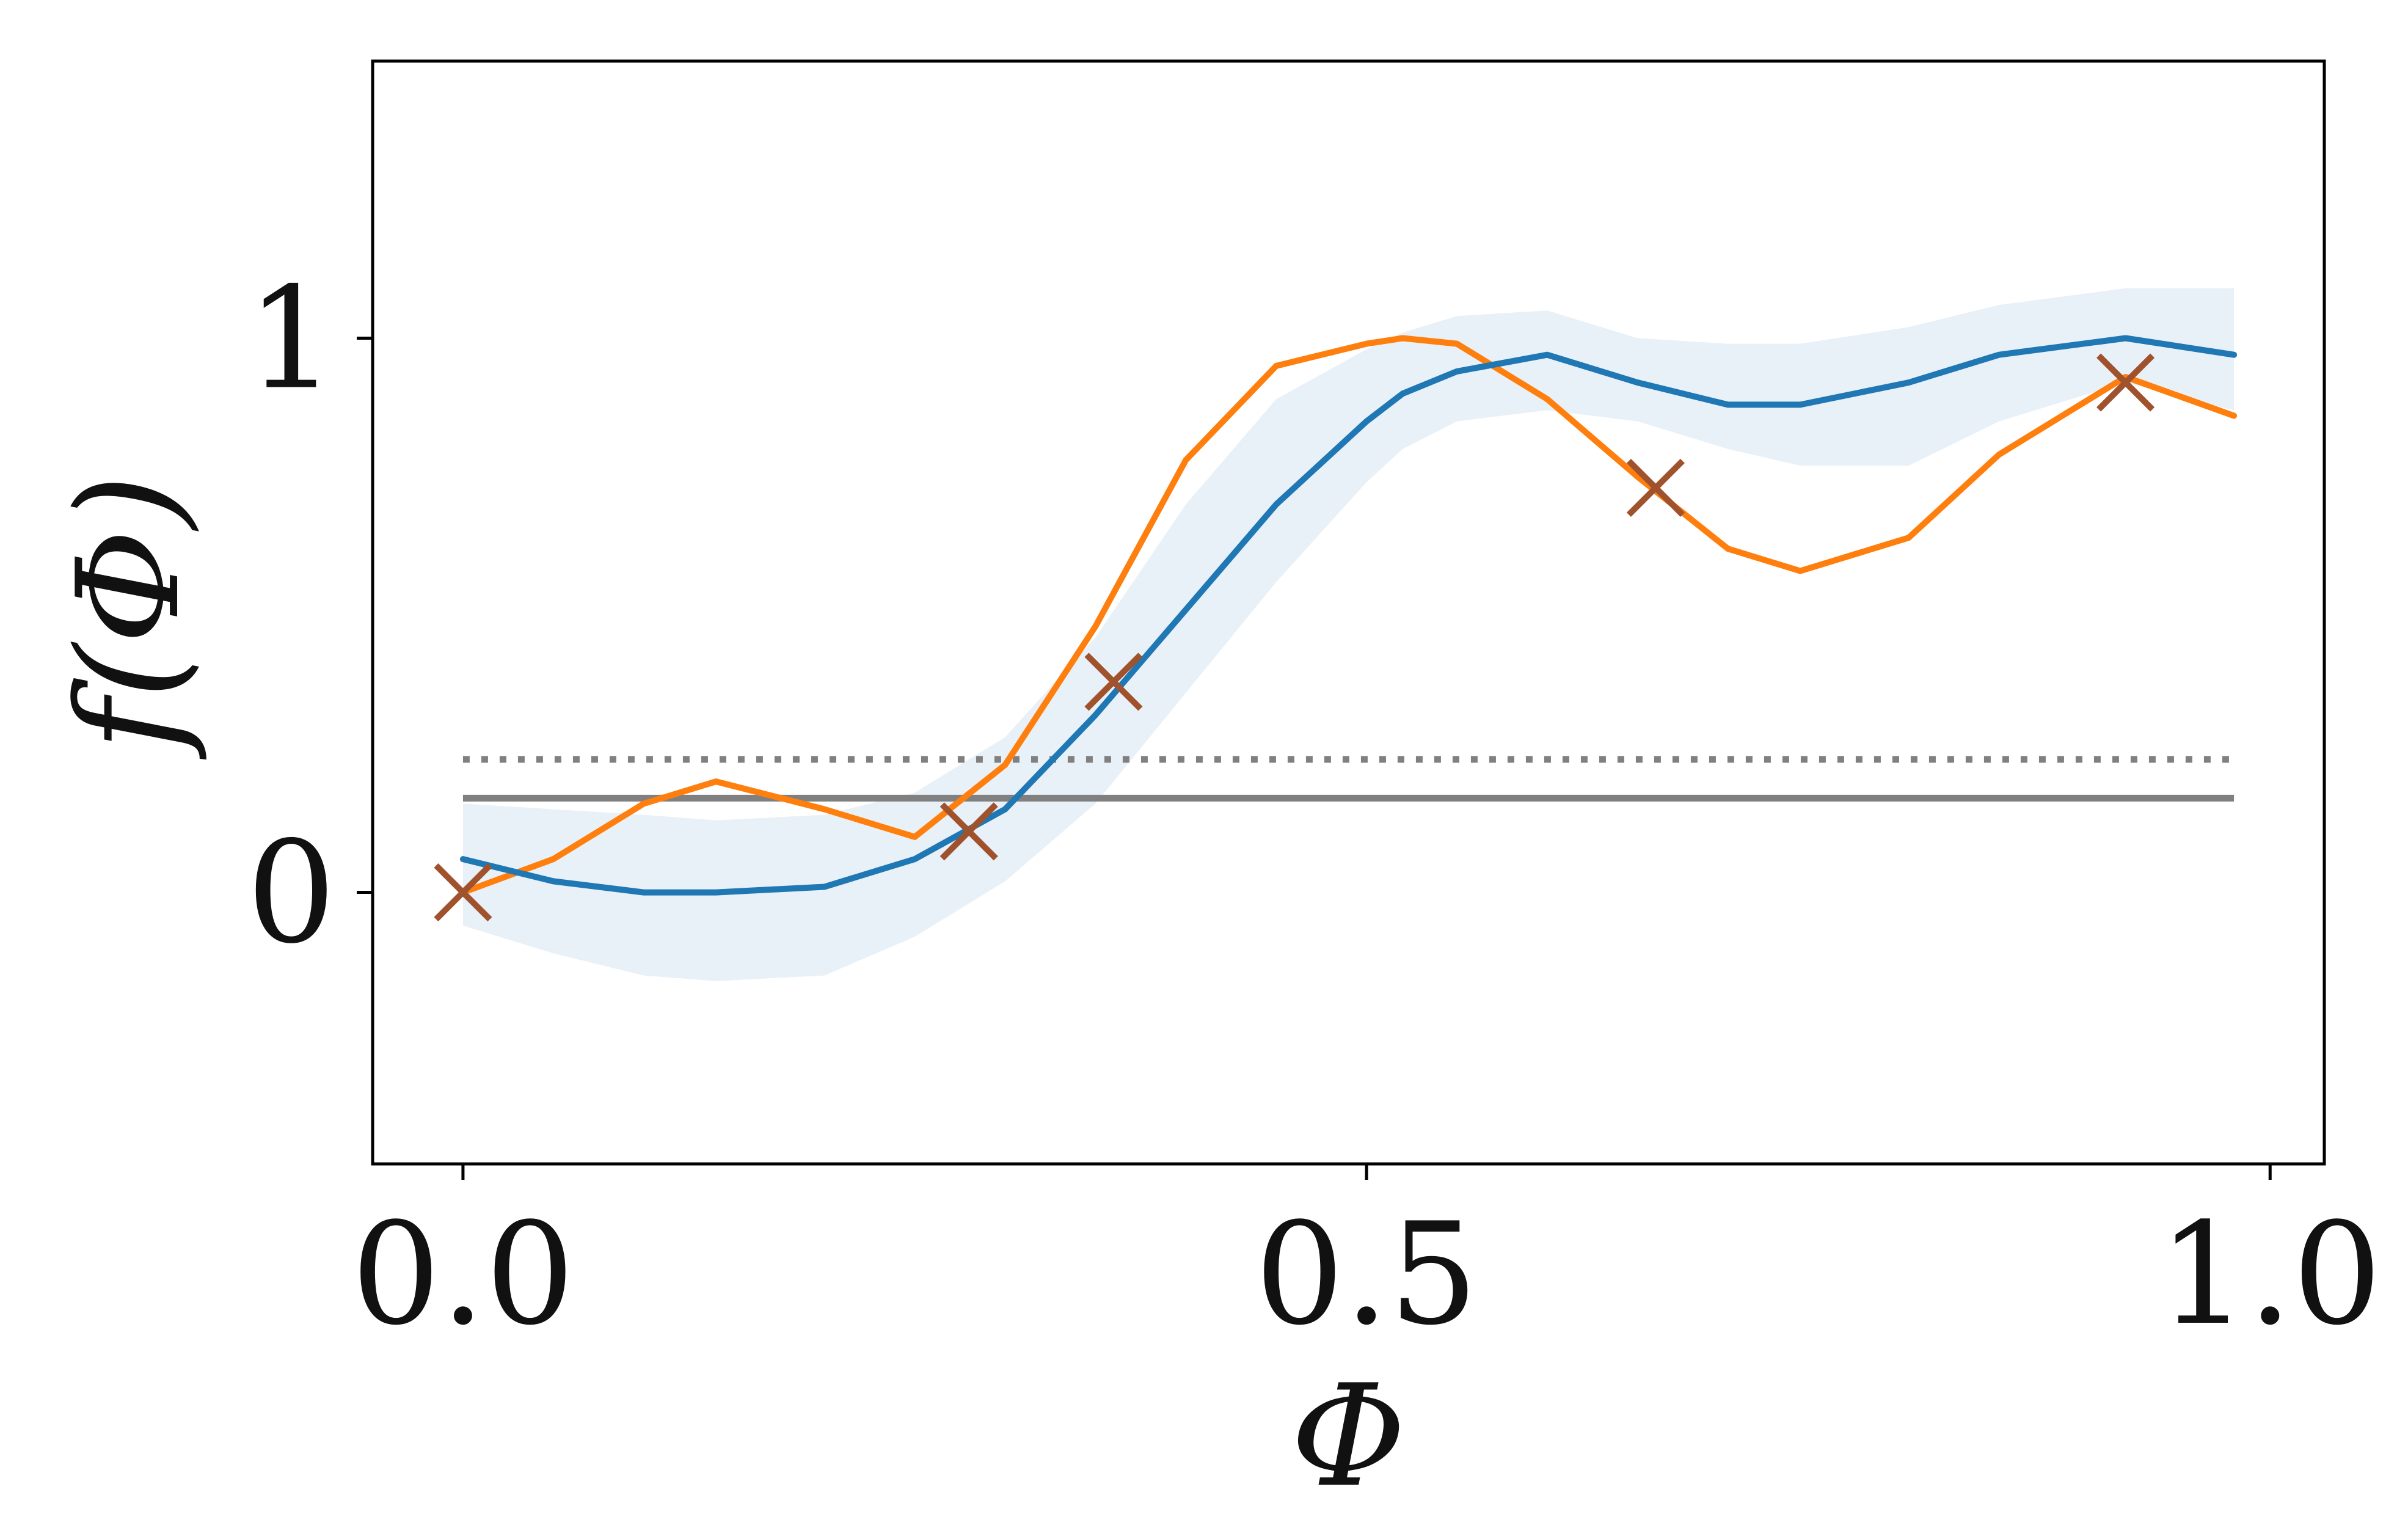 This screenshot has height=1536, width=2408. Describe the element at coordinates (1348, 1436) in the screenshot. I see `x-axis-title: Φ` at that location.